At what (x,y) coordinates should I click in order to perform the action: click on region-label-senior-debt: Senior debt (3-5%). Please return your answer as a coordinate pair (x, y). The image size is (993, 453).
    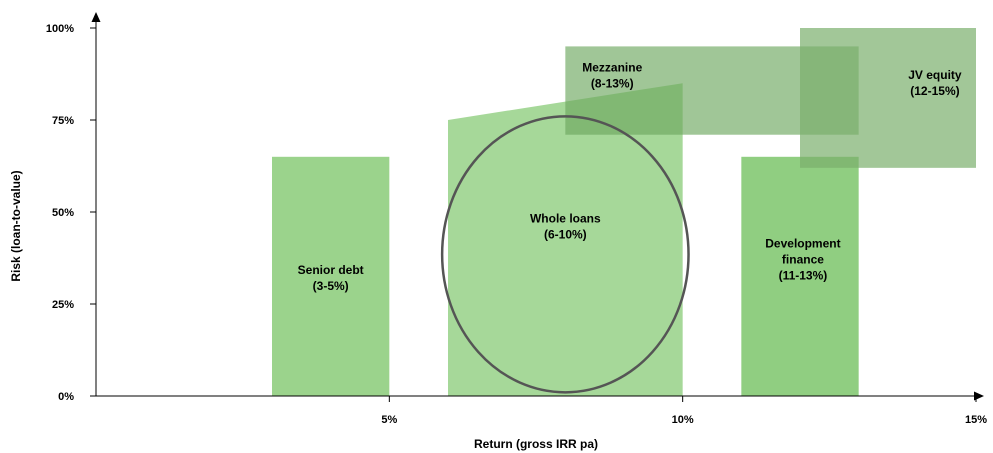
    Looking at the image, I should click on (331, 278).